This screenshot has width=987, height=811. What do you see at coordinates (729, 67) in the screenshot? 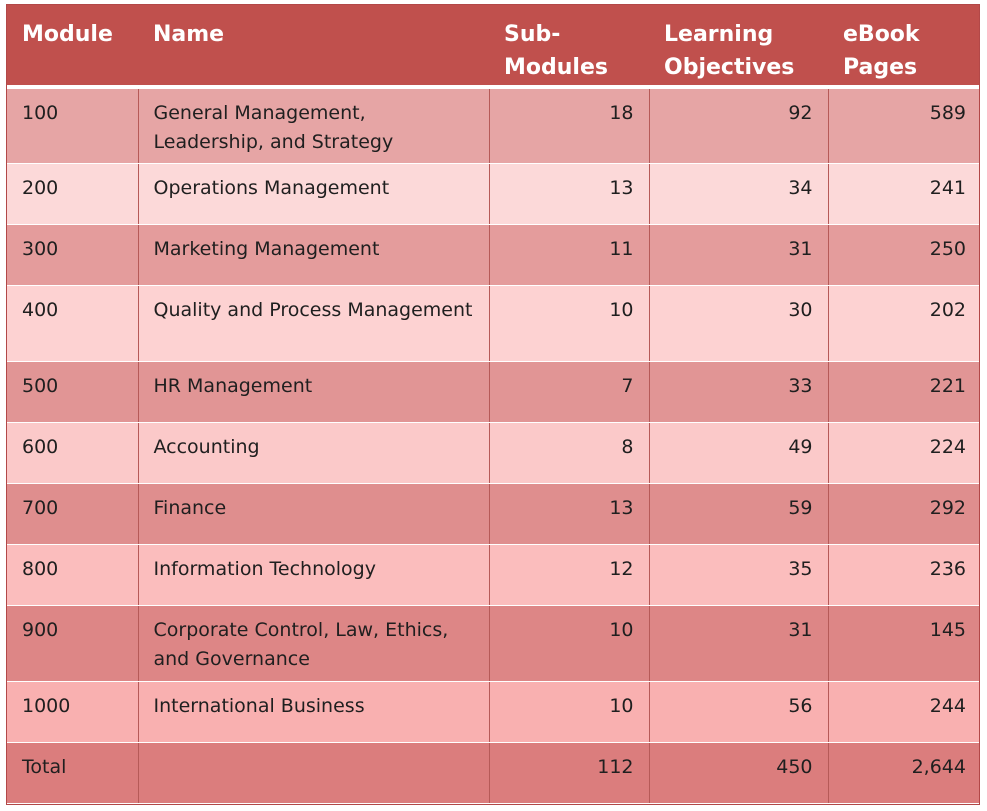
I see `header-learning-objectives-line2: Objectives` at bounding box center [729, 67].